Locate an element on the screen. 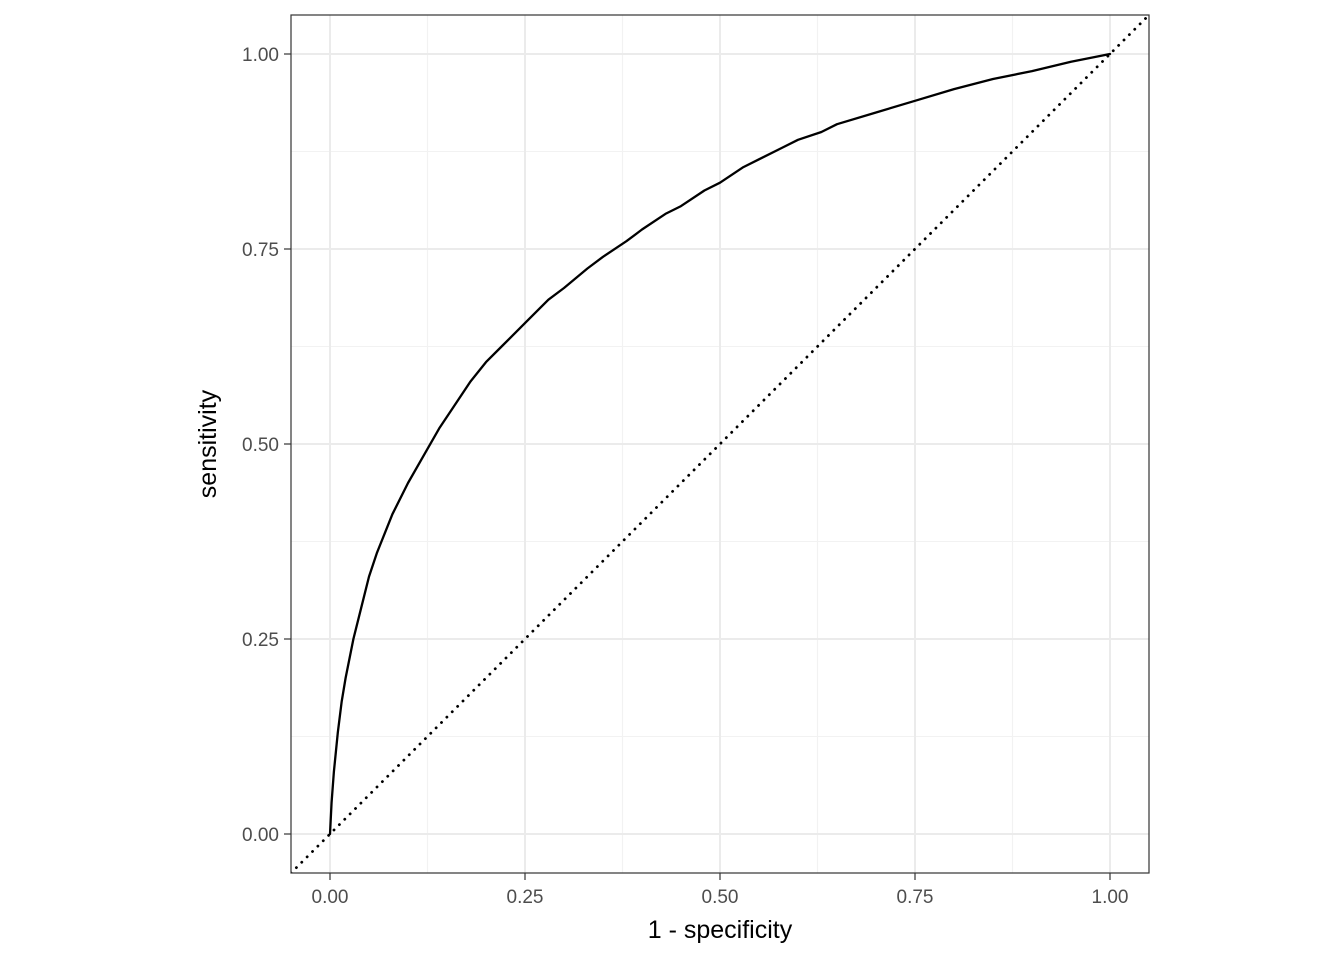 The height and width of the screenshot is (960, 1344). y-tick-label: 0.00 is located at coordinates (260, 835).